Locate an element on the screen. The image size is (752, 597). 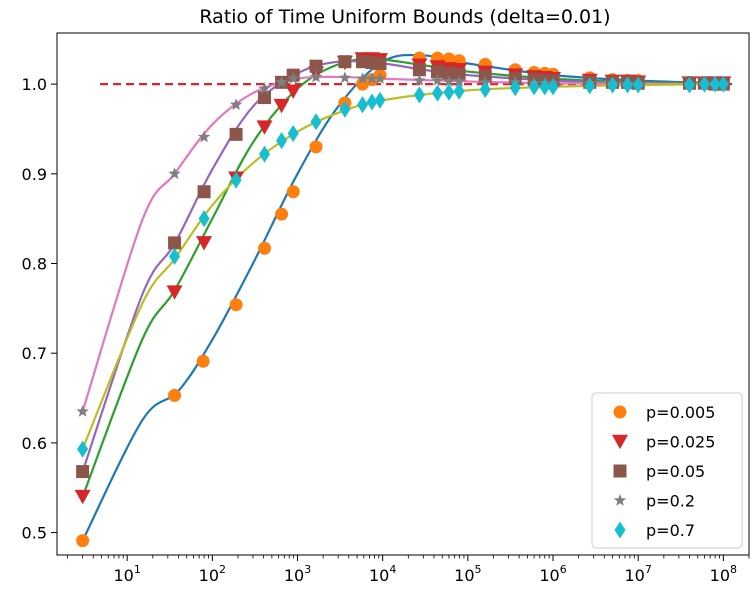
legend-entry: p=0.025 is located at coordinates (680, 442).